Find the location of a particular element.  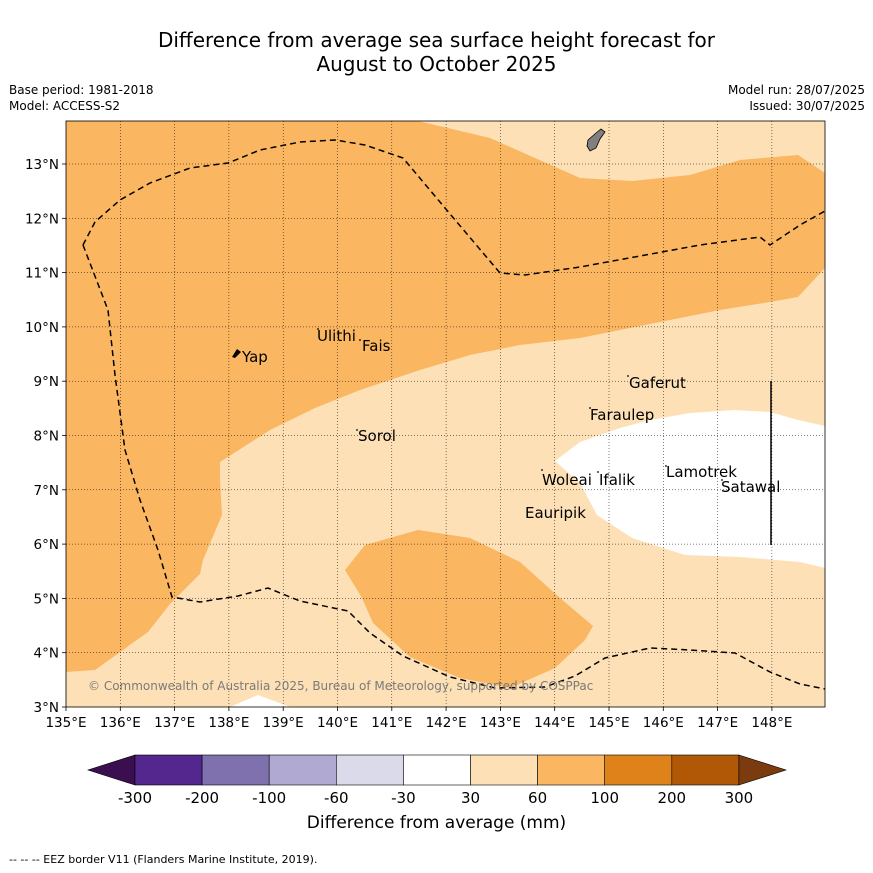

longitude-tick-label: 138°E is located at coordinates (228, 723).